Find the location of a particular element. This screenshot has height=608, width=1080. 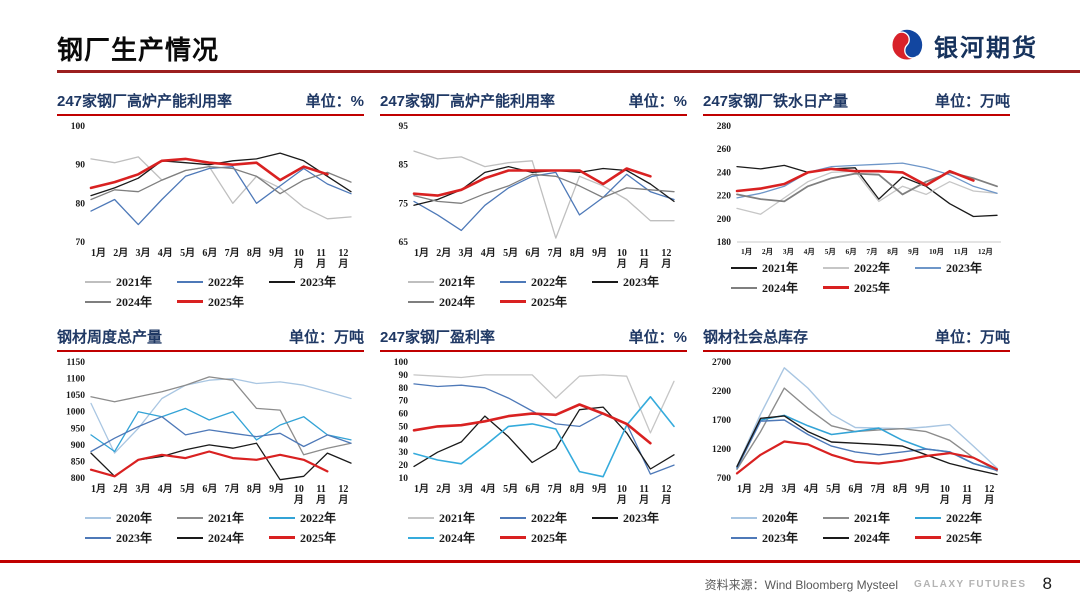

chart-unit-label: 单位：万吨 is located at coordinates (326, 337).